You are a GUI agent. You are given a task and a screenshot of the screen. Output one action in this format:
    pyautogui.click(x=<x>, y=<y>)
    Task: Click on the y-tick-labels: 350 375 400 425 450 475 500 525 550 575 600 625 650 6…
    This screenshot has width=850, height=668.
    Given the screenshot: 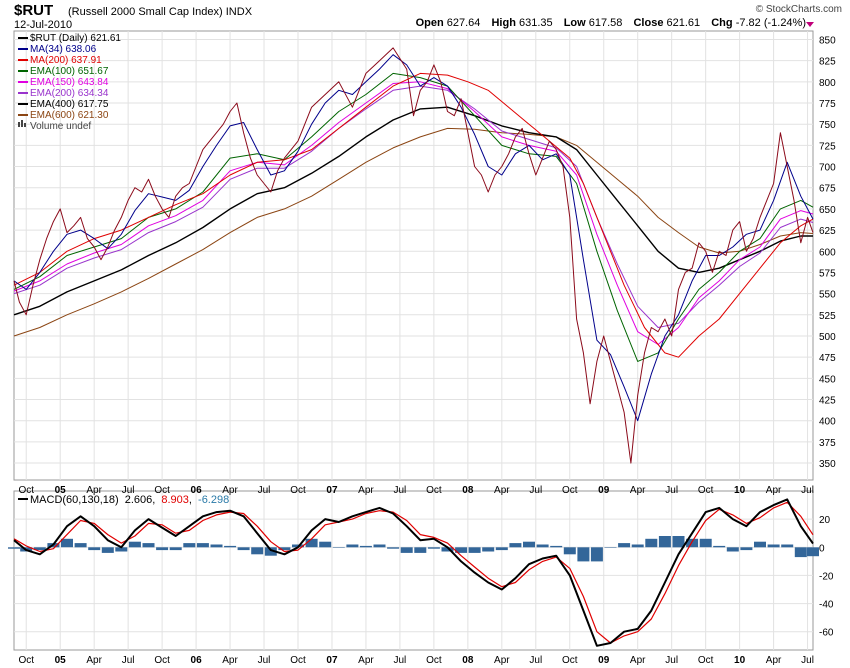 What is the action you would take?
    pyautogui.click(x=827, y=336)
    